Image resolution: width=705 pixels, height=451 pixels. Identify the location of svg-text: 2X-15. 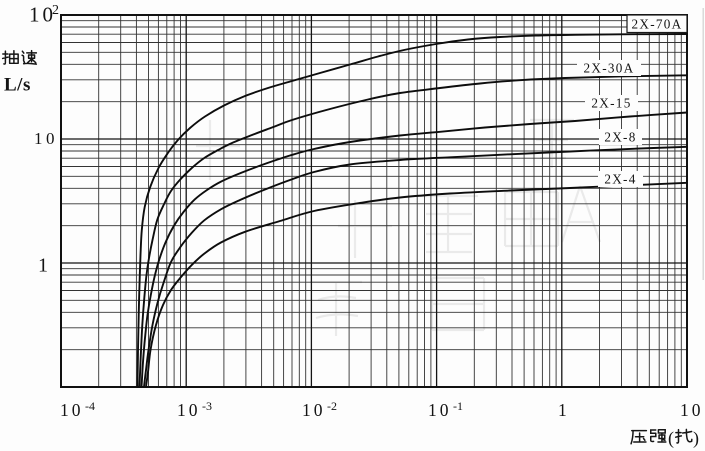
(611, 103).